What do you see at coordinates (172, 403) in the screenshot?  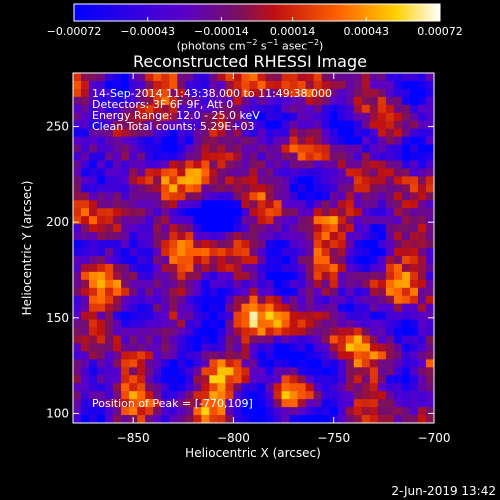 I see `peak-position-annotation: Position of Peak = [-770,109]` at bounding box center [172, 403].